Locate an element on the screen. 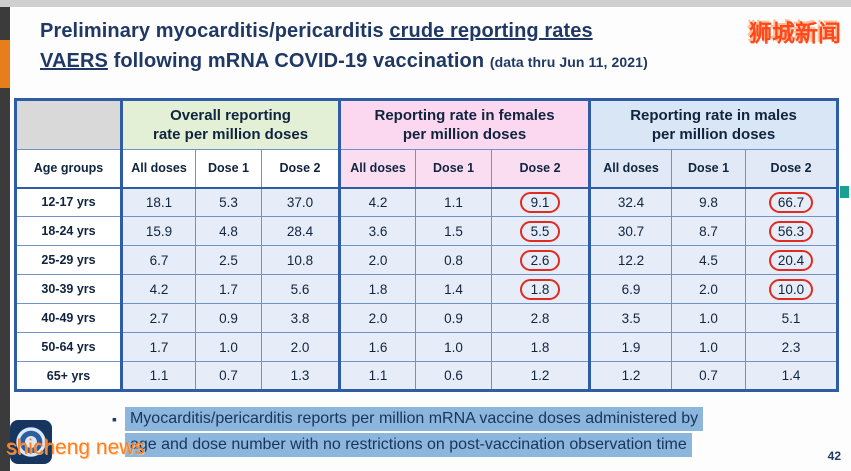  male-dose2-value: 2.3 is located at coordinates (792, 347).